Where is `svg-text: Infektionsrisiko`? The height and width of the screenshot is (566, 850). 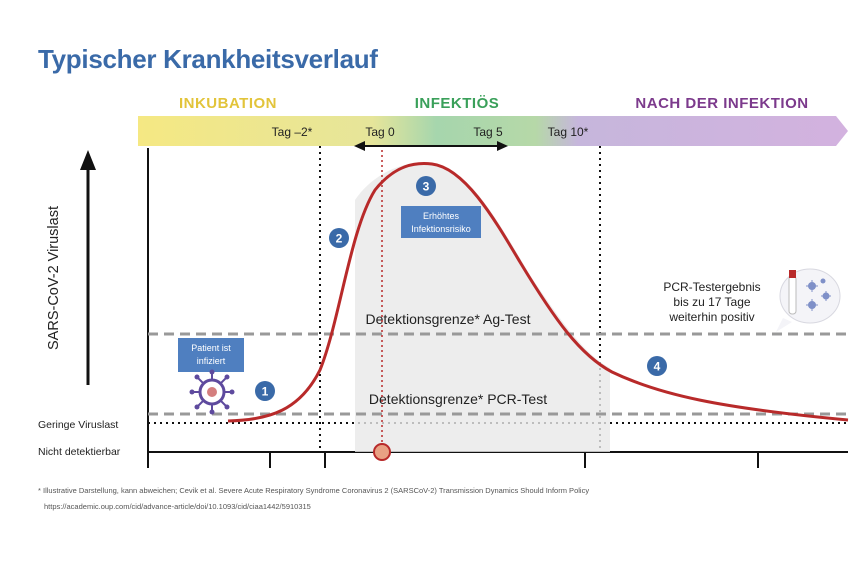
svg-text: Infektionsrisiko is located at coordinates (441, 229).